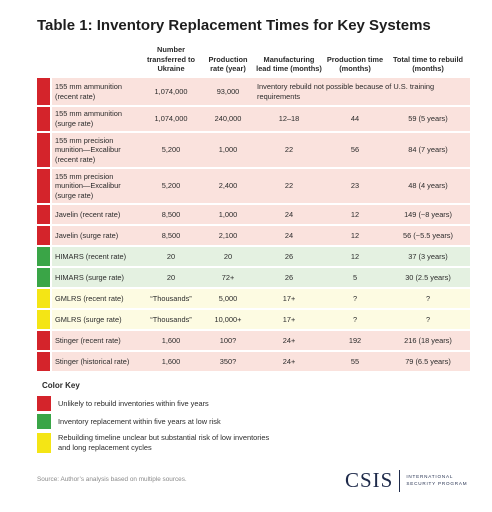 The height and width of the screenshot is (512, 492). I want to click on cell: 192, so click(355, 340).